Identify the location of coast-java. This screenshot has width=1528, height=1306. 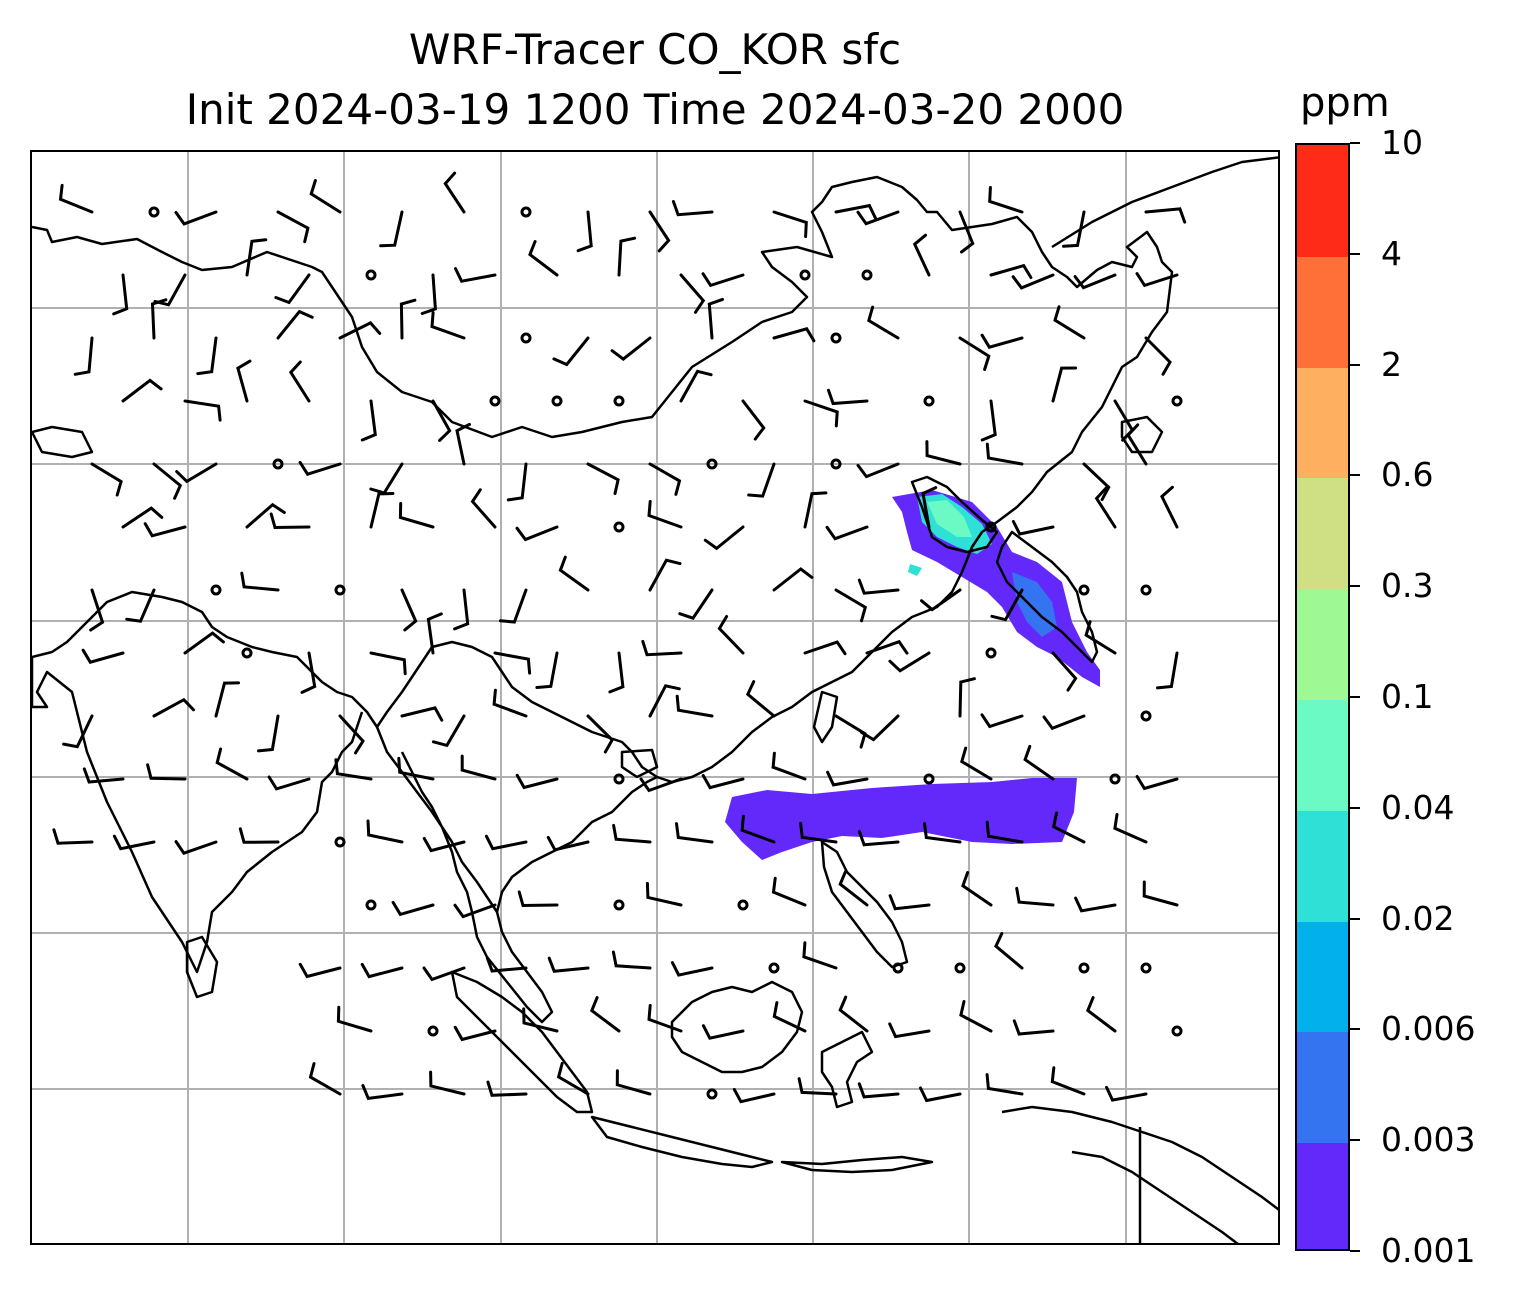
(682, 1142).